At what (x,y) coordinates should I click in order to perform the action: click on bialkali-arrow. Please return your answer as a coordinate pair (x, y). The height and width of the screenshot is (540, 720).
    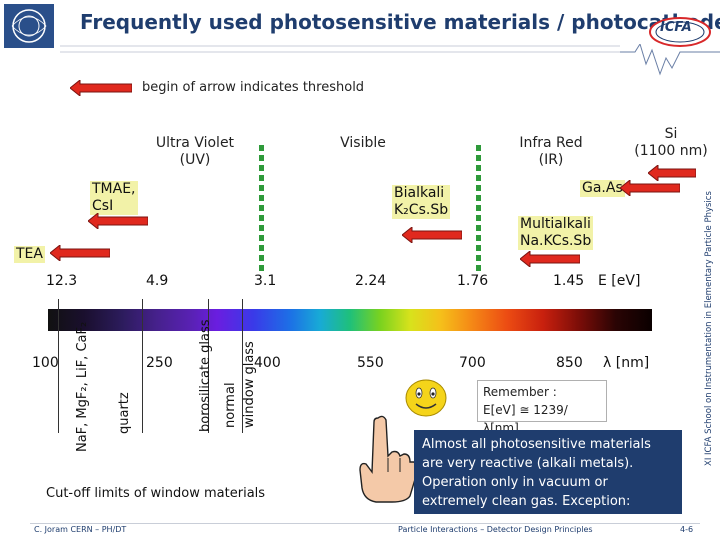
    Looking at the image, I should click on (432, 236).